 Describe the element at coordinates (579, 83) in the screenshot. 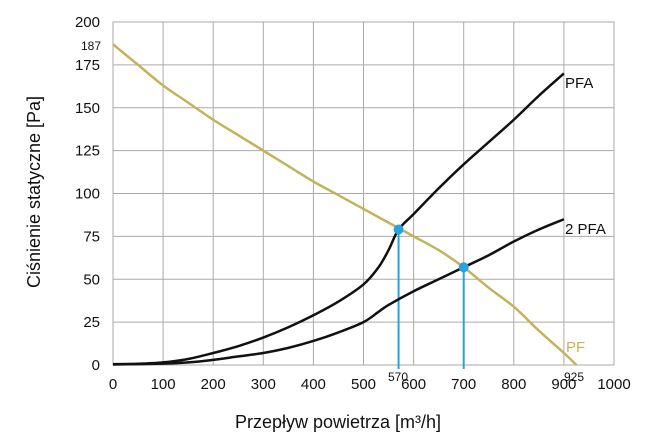

I see `series-label-pfa: PFA` at that location.